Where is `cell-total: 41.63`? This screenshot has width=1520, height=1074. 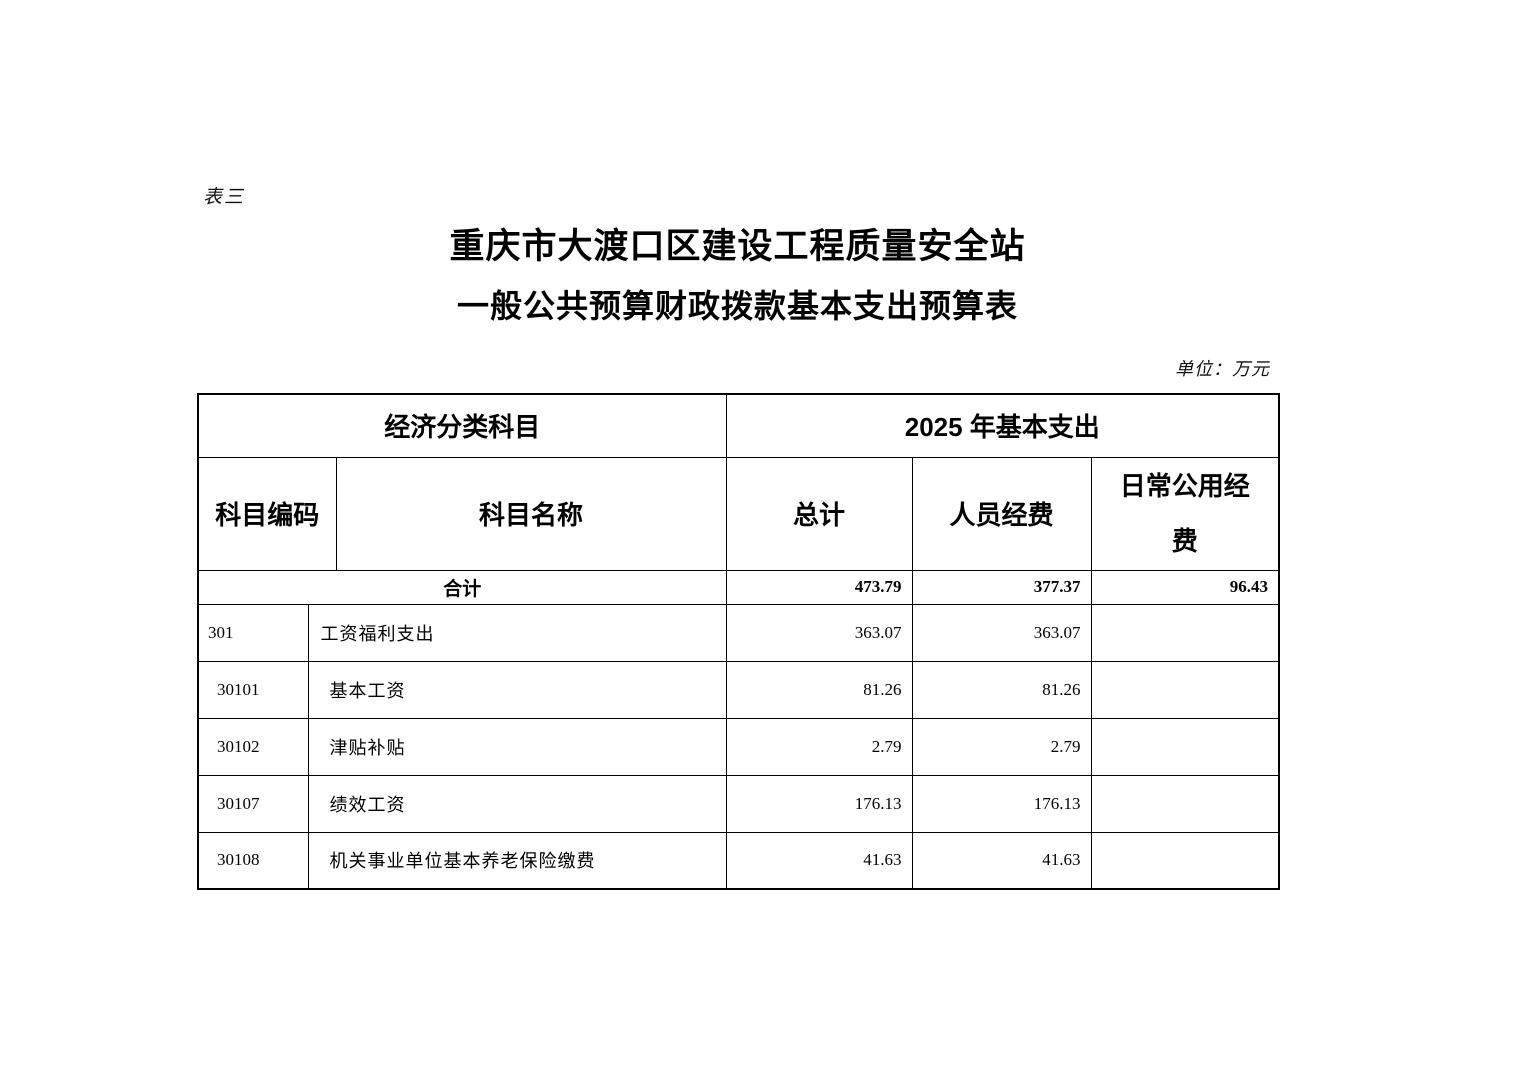 cell-total: 41.63 is located at coordinates (819, 860).